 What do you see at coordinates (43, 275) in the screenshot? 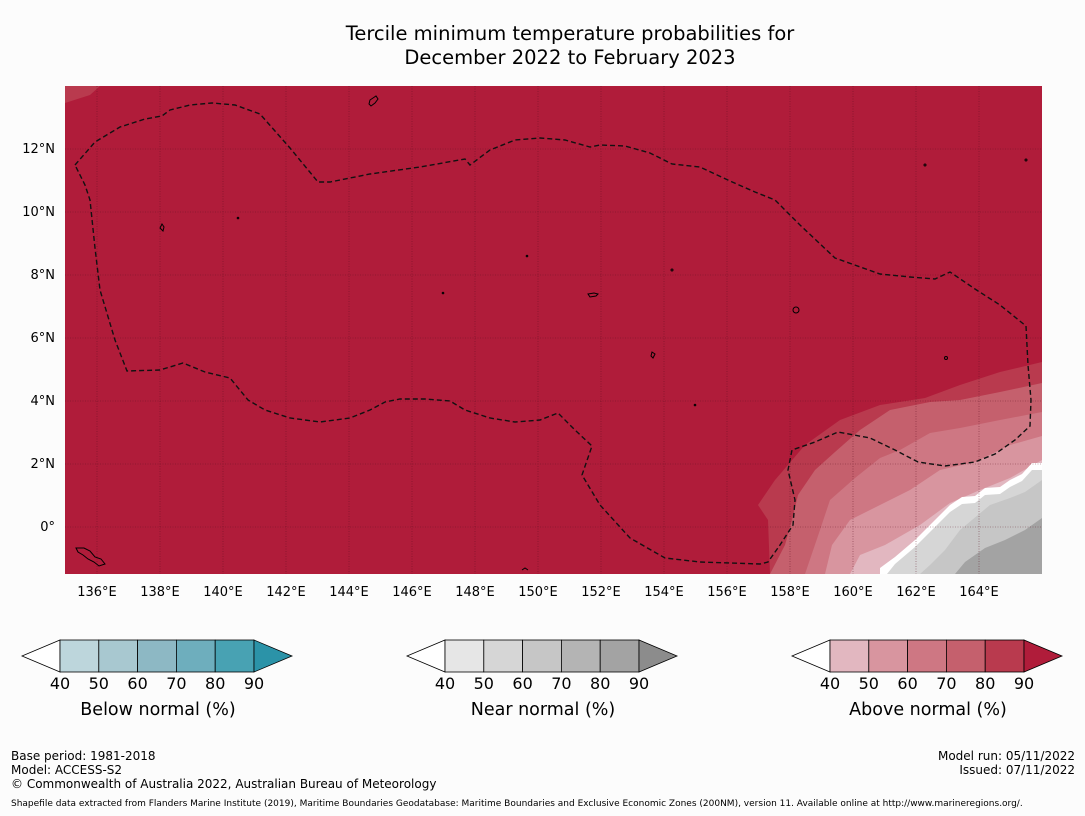
I see `lat-label: 8°N` at bounding box center [43, 275].